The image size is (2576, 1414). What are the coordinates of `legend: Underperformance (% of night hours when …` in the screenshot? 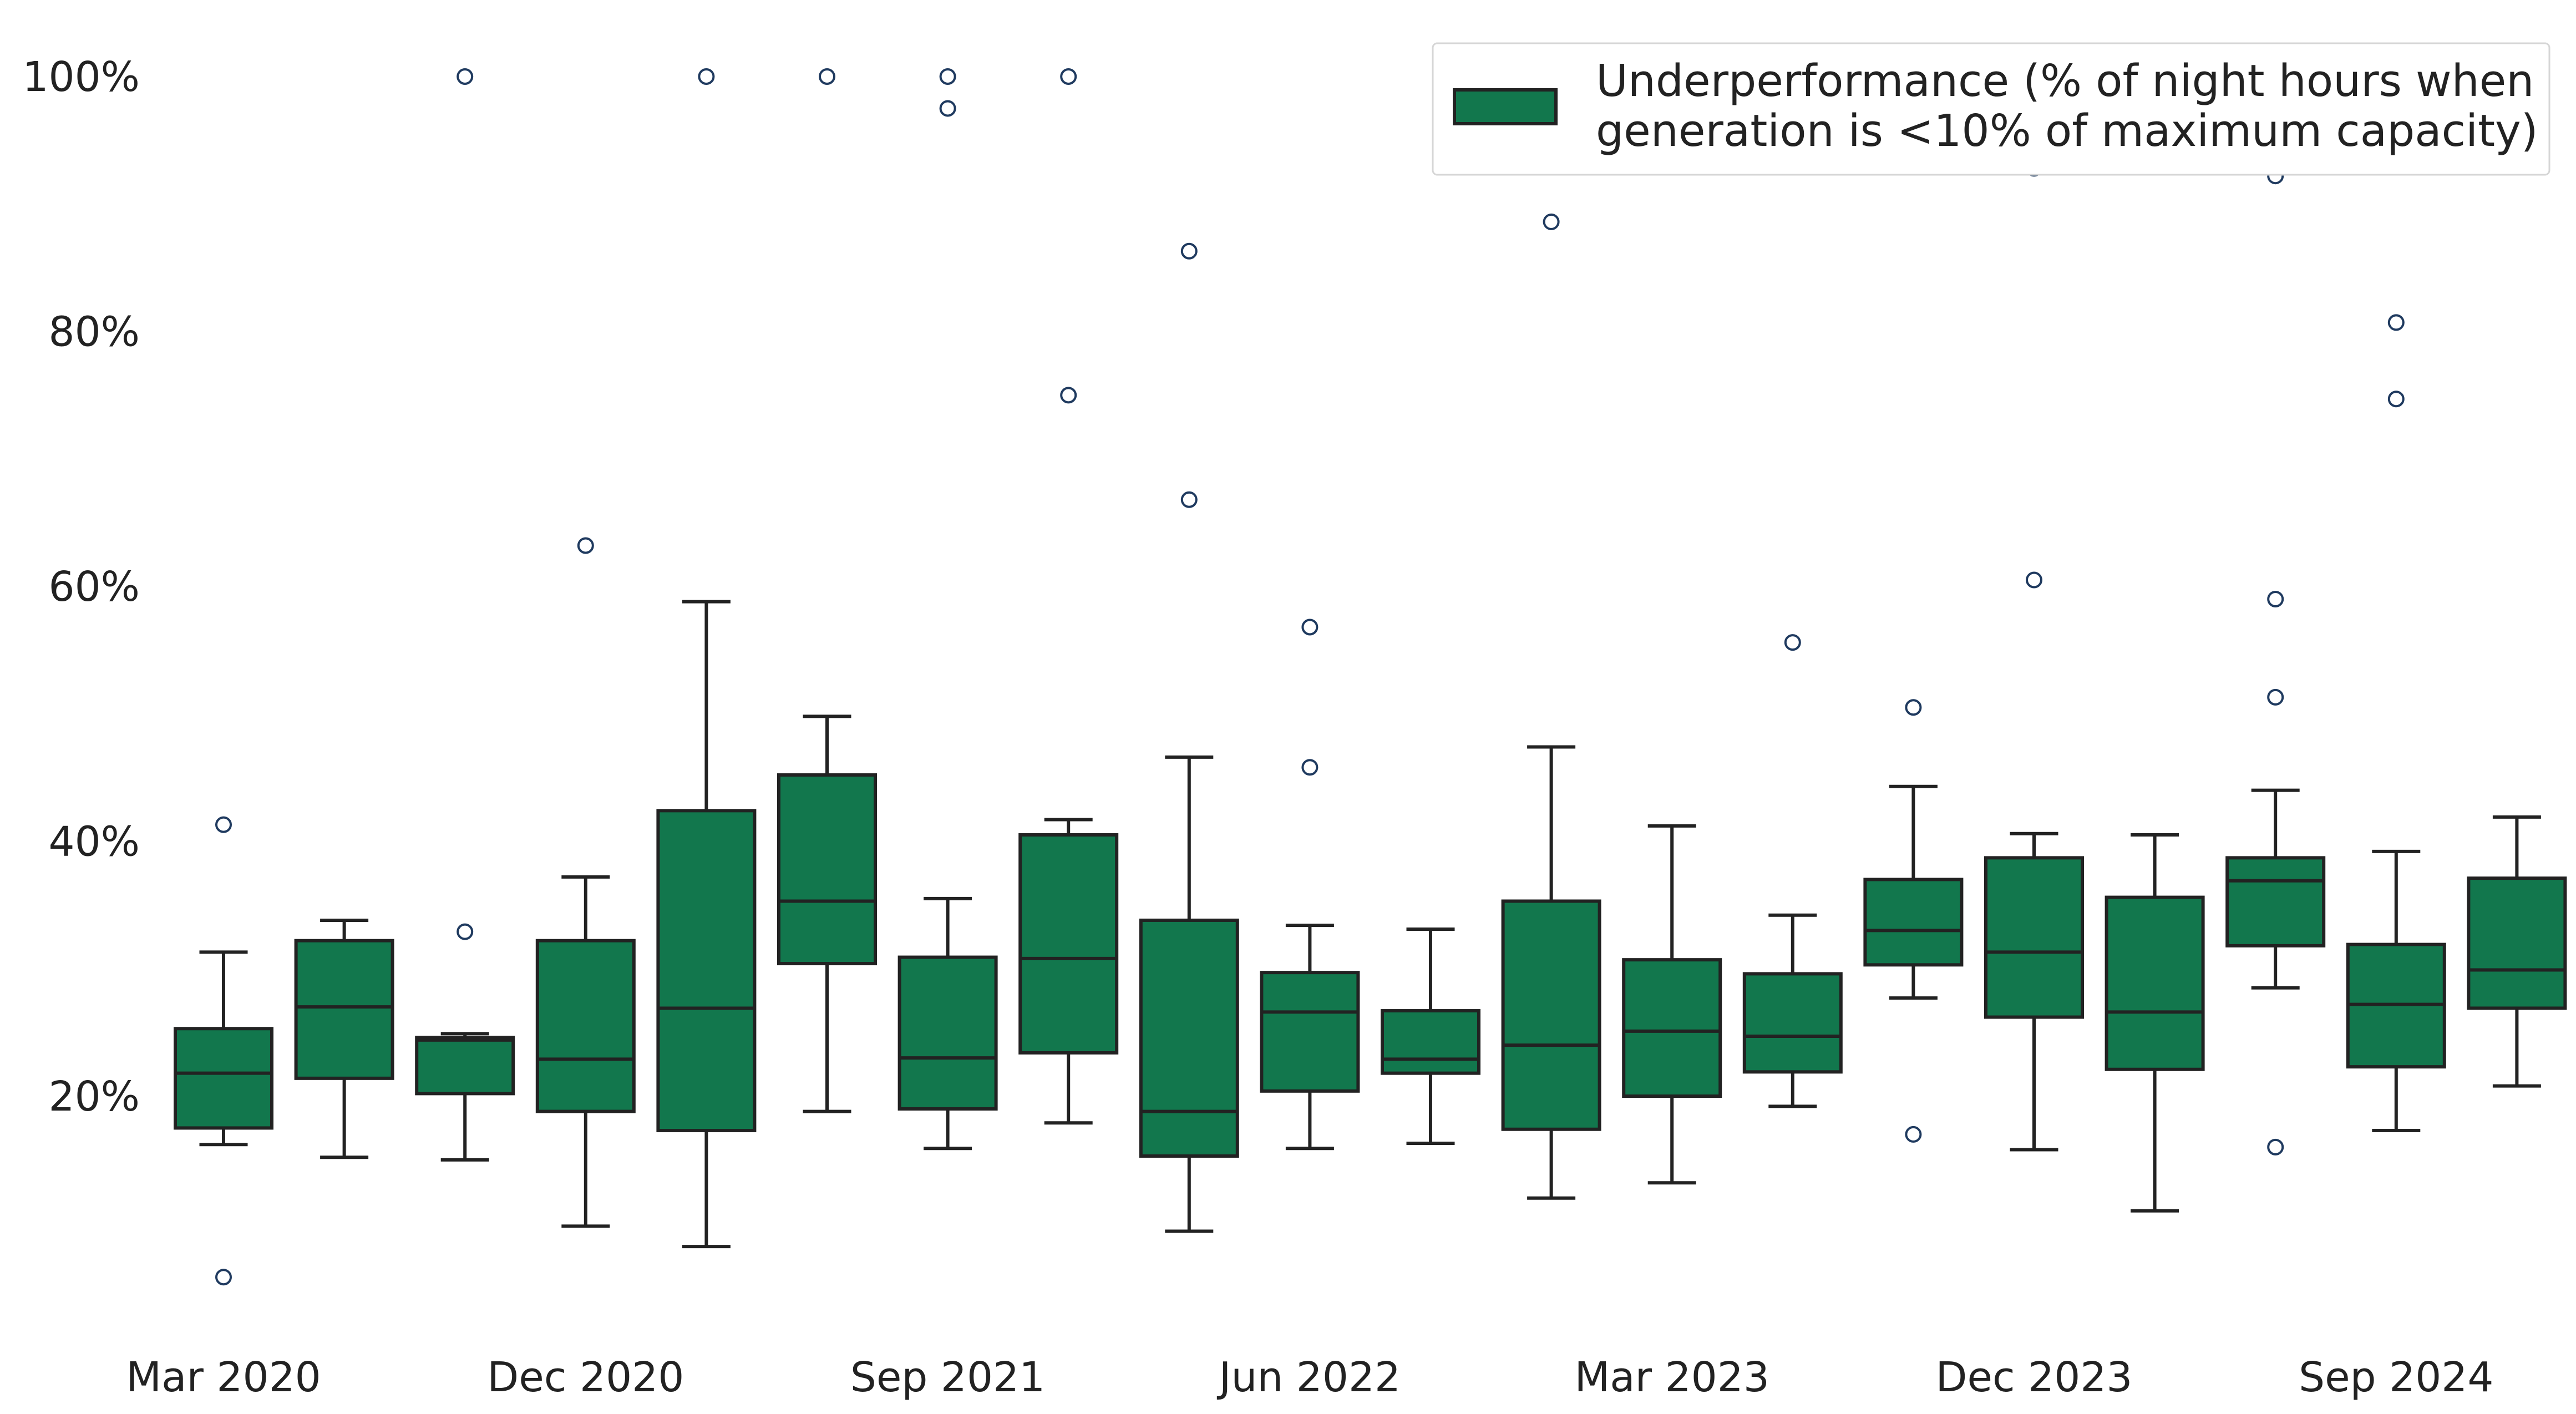 It's located at (1991, 109).